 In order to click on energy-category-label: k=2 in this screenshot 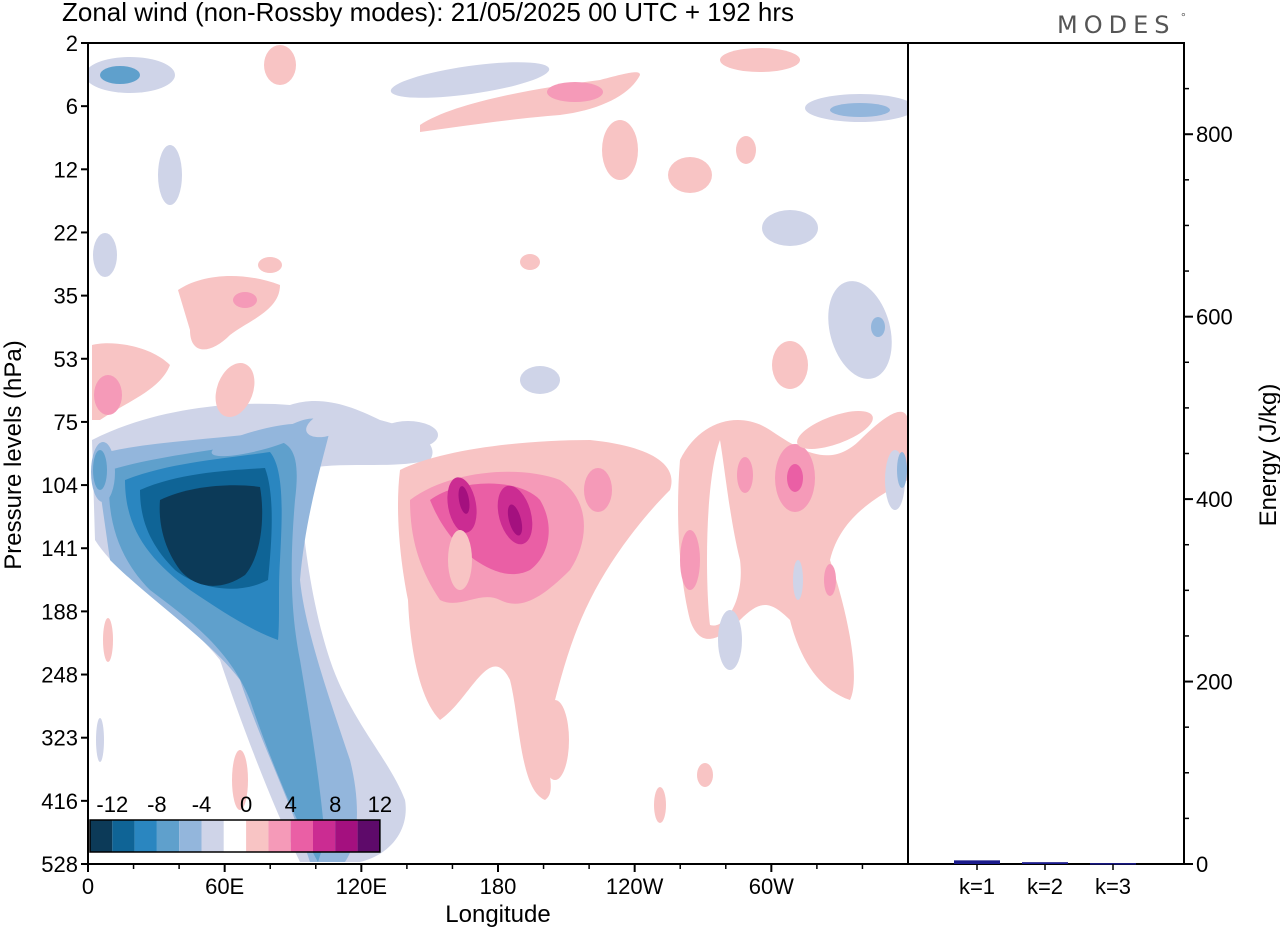, I will do `click(1045, 886)`.